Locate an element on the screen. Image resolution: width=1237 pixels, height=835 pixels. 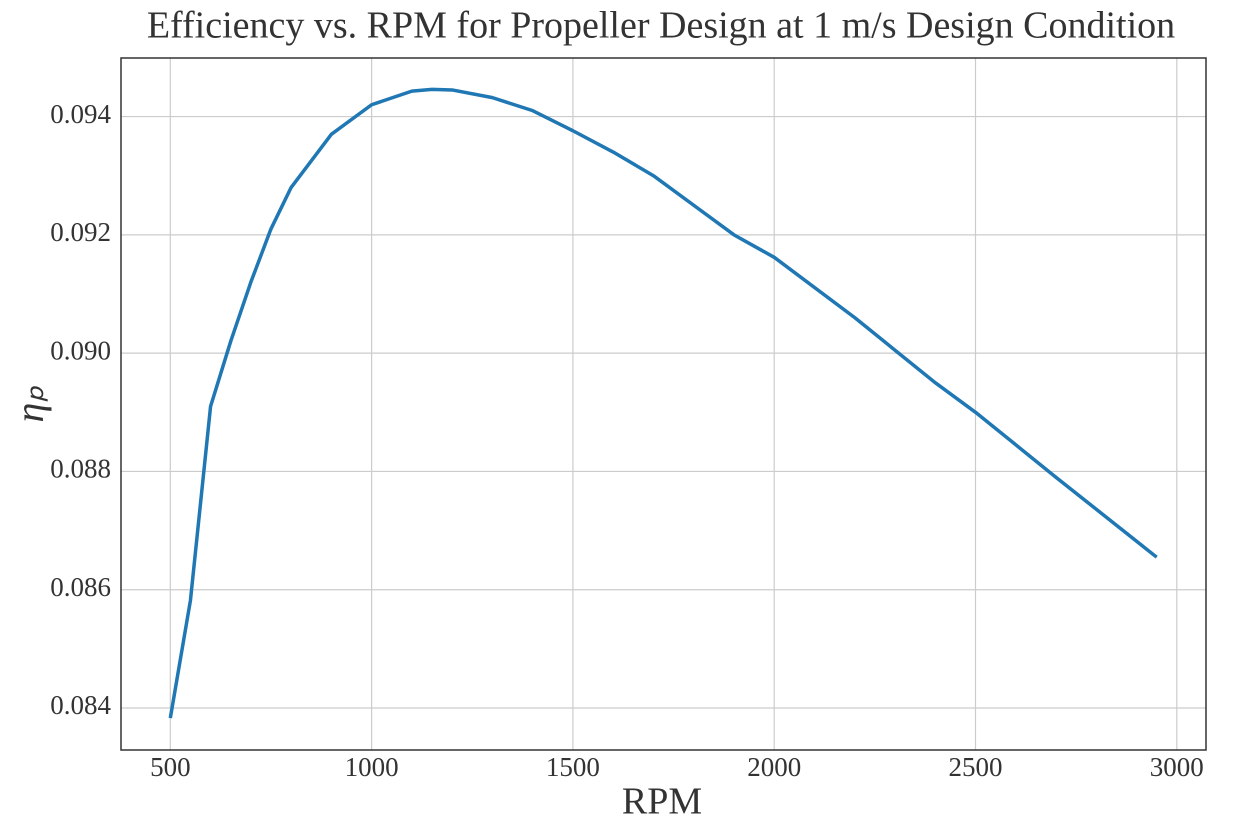
y-tick-label: 0.092 is located at coordinates (80, 232).